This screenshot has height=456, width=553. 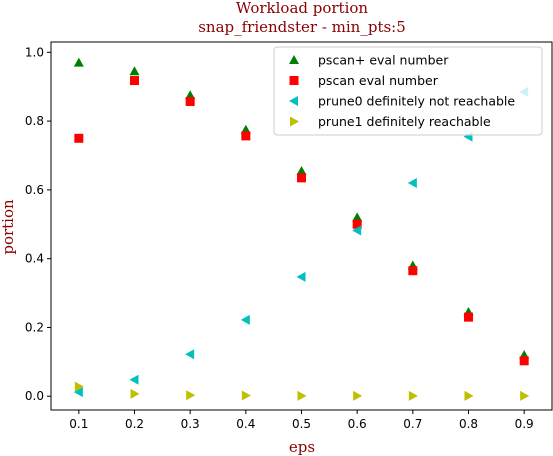 I want to click on chart-subtitle: snap_friendster - min_pts:5, so click(x=302, y=27).